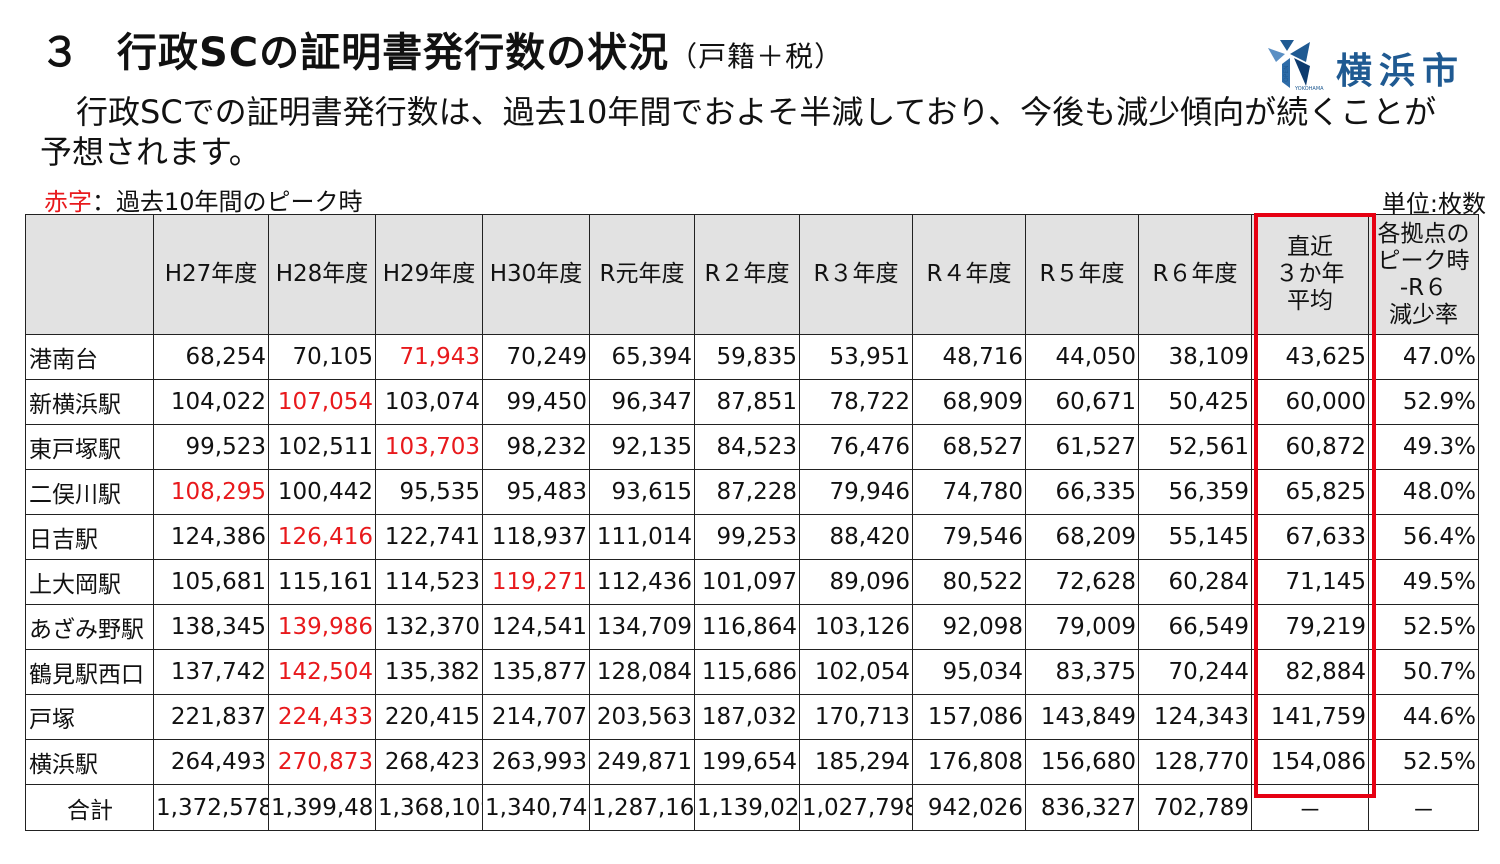 Image resolution: width=1500 pixels, height=864 pixels. I want to click on page-title: ３ 行政SCの証明書発行数の状況（戸籍＋税）, so click(441, 49).